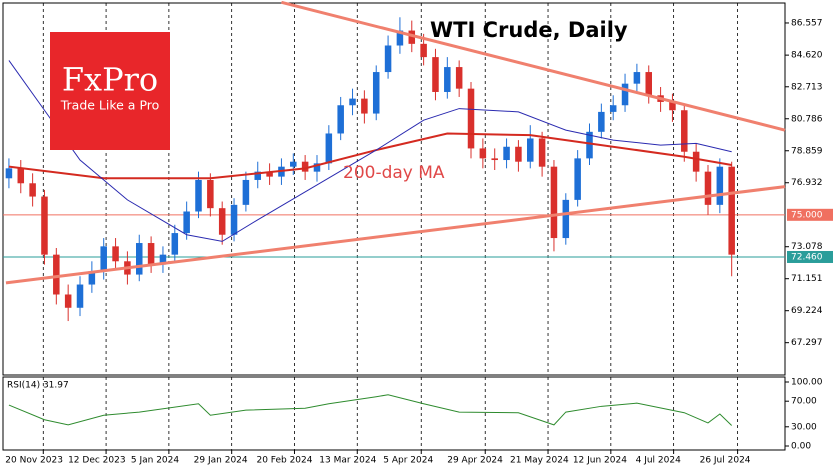 Image resolution: width=835 pixels, height=470 pixels. I want to click on x-tick-label: 20 Feb 2024, so click(284, 461).